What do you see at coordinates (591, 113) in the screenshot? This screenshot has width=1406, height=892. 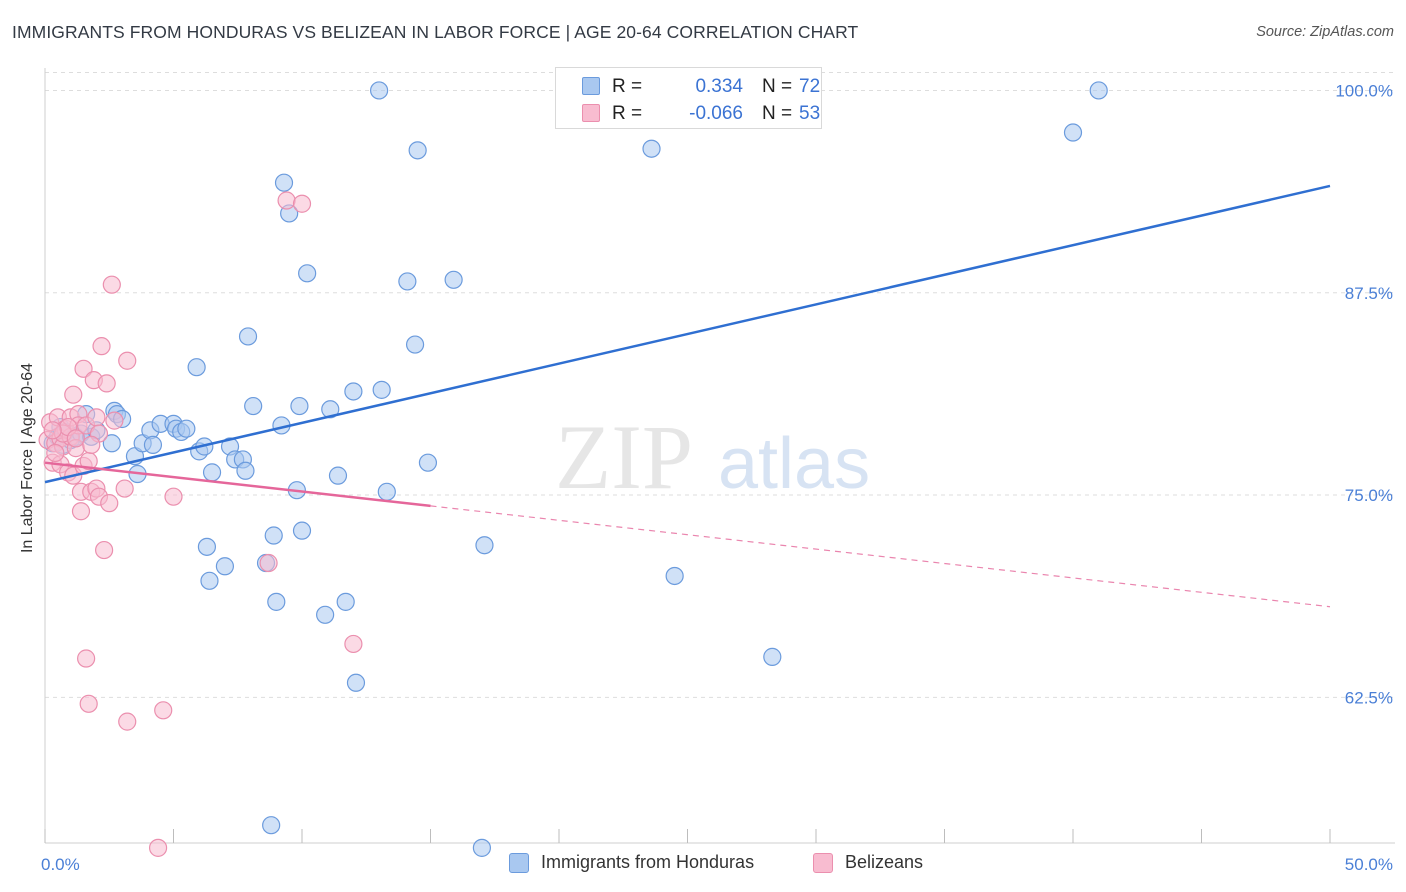 I see `legend-swatch-pink` at bounding box center [591, 113].